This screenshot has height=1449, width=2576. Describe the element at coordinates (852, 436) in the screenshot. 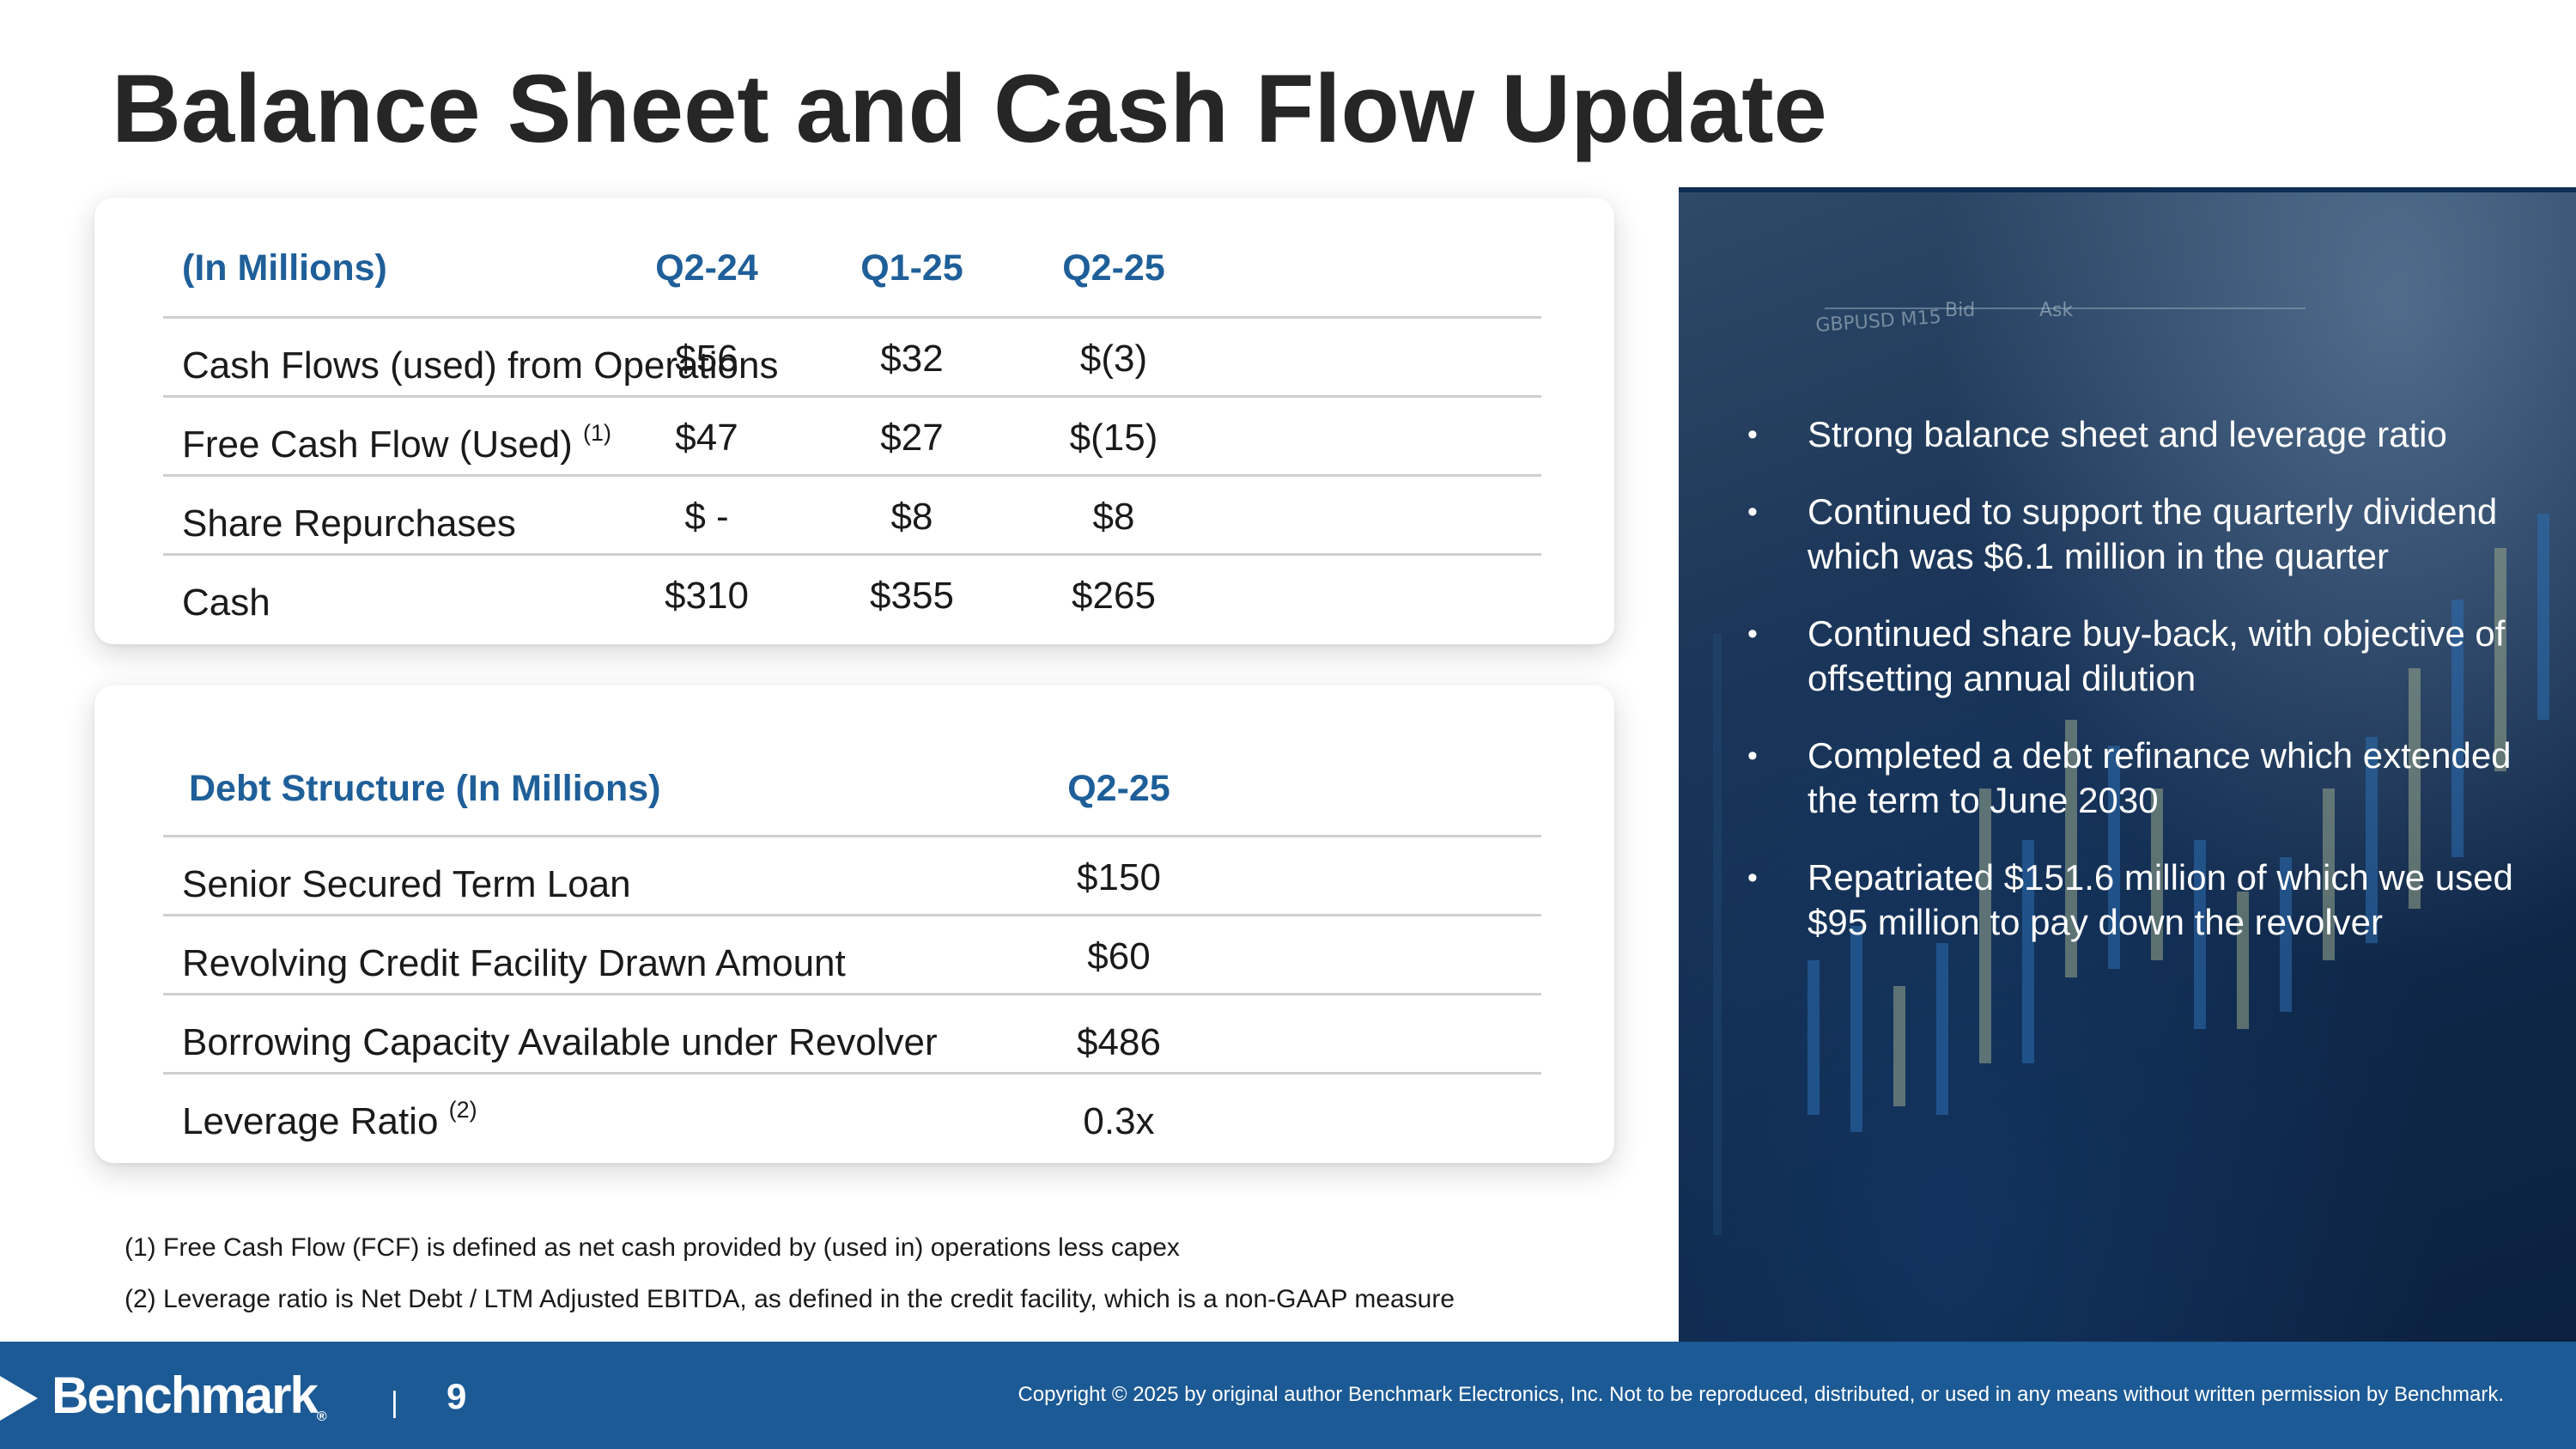

I see `table-row: Free Cash Flow (Used) (1) $47 $27 $(15)` at that location.